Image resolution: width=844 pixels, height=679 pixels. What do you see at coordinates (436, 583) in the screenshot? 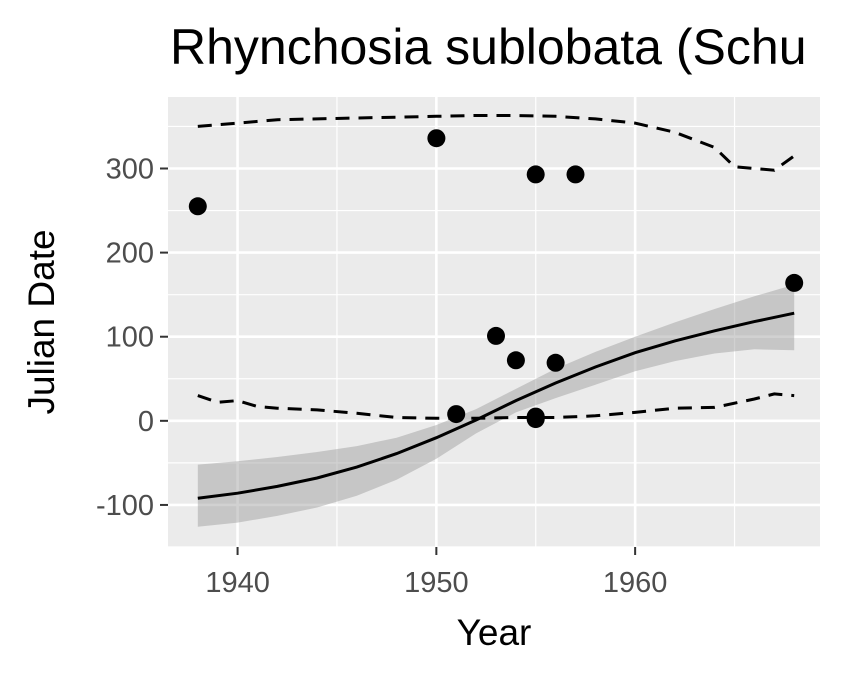
I see `x-tick-label: 1950` at bounding box center [436, 583].